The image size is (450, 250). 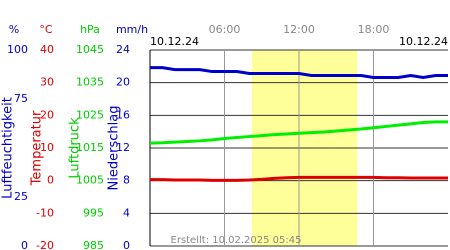 I want to click on y-tick-label: 1005, so click(x=90, y=180).